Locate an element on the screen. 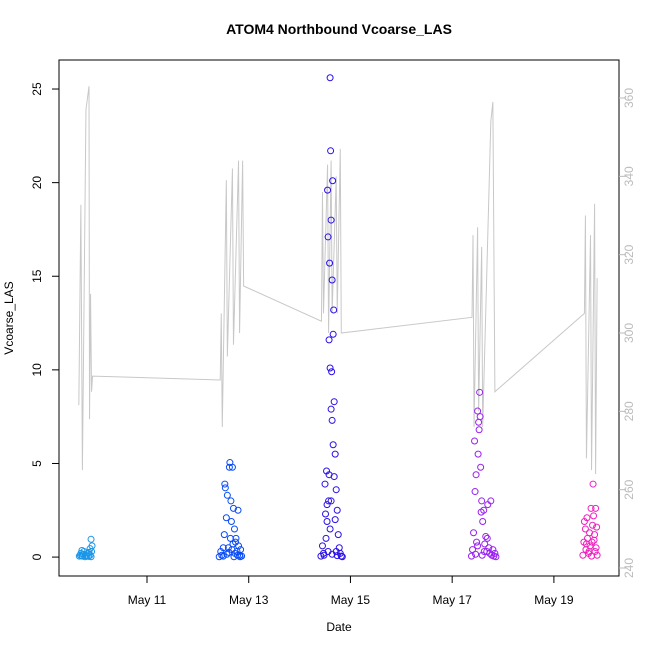  x-tick-label: May 17 is located at coordinates (452, 600).